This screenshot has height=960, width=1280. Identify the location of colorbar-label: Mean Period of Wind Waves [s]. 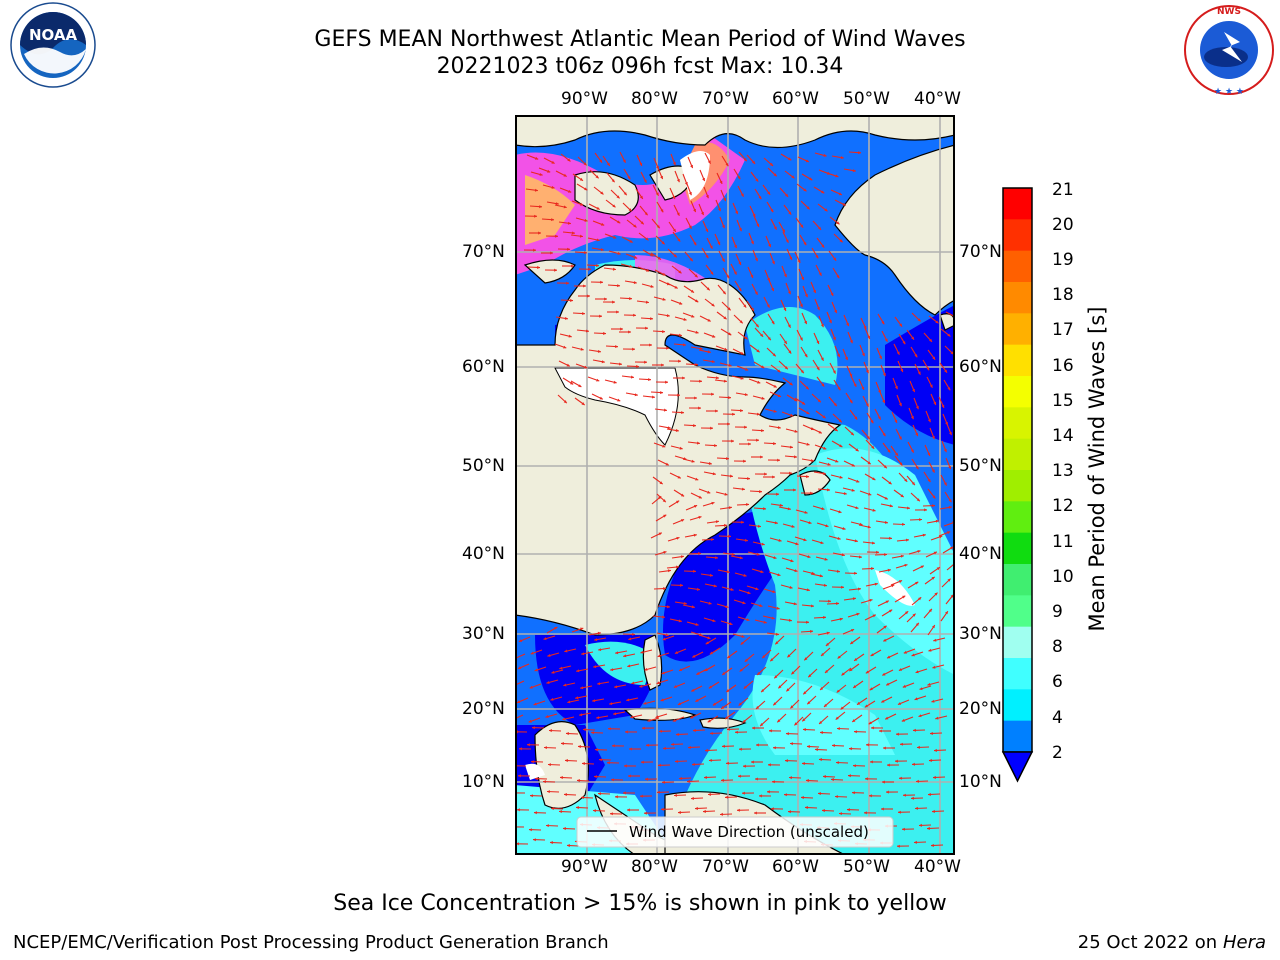
(1097, 469).